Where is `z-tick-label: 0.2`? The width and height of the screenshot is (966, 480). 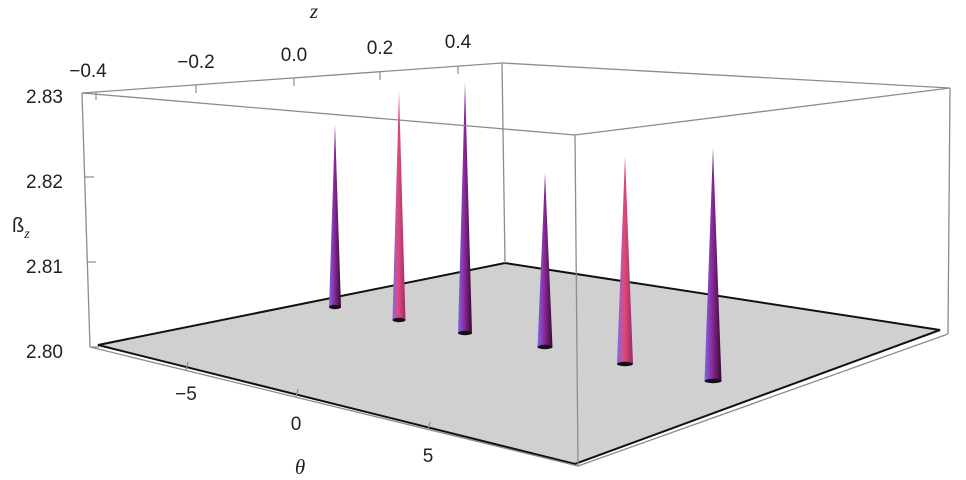 z-tick-label: 0.2 is located at coordinates (380, 48).